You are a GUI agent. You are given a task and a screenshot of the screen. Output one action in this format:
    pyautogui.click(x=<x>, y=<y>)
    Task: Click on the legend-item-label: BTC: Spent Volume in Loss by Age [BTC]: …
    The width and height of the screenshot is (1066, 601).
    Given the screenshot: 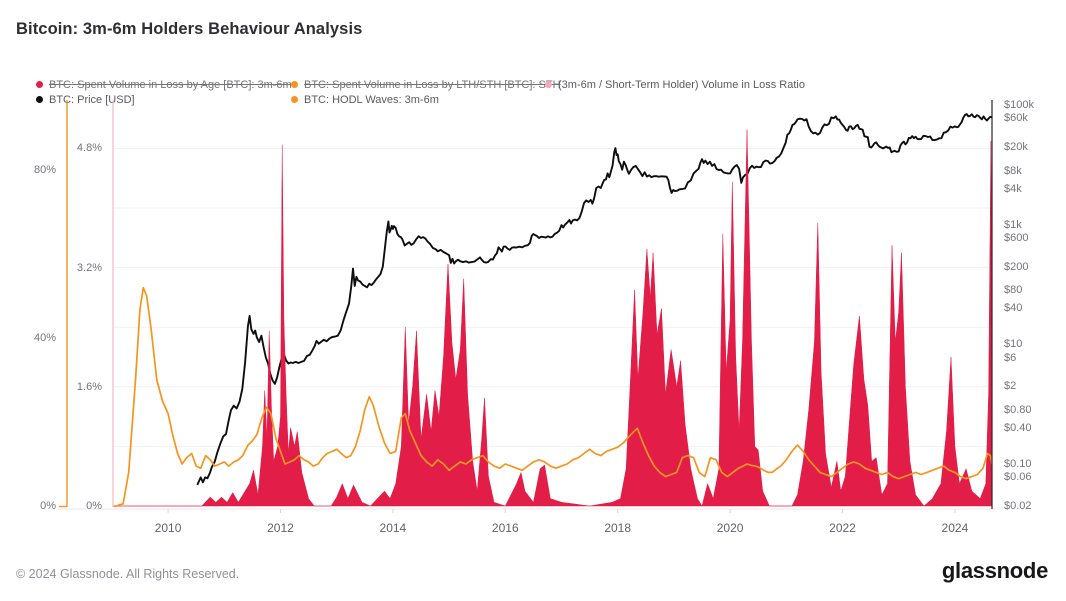 What is the action you would take?
    pyautogui.click(x=170, y=84)
    